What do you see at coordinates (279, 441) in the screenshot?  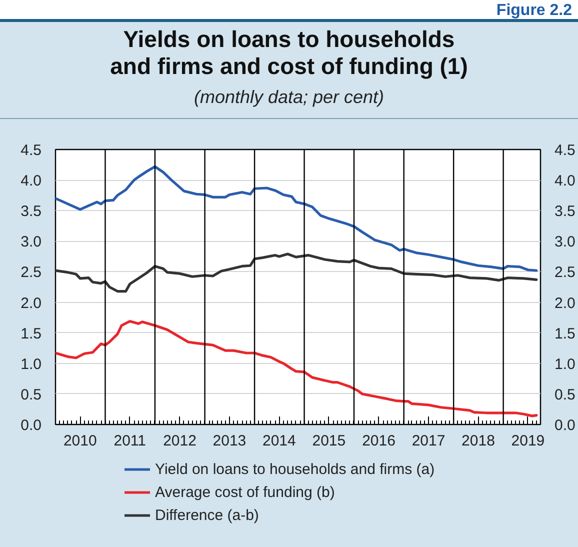 I see `x-tick-label: 2014` at bounding box center [279, 441].